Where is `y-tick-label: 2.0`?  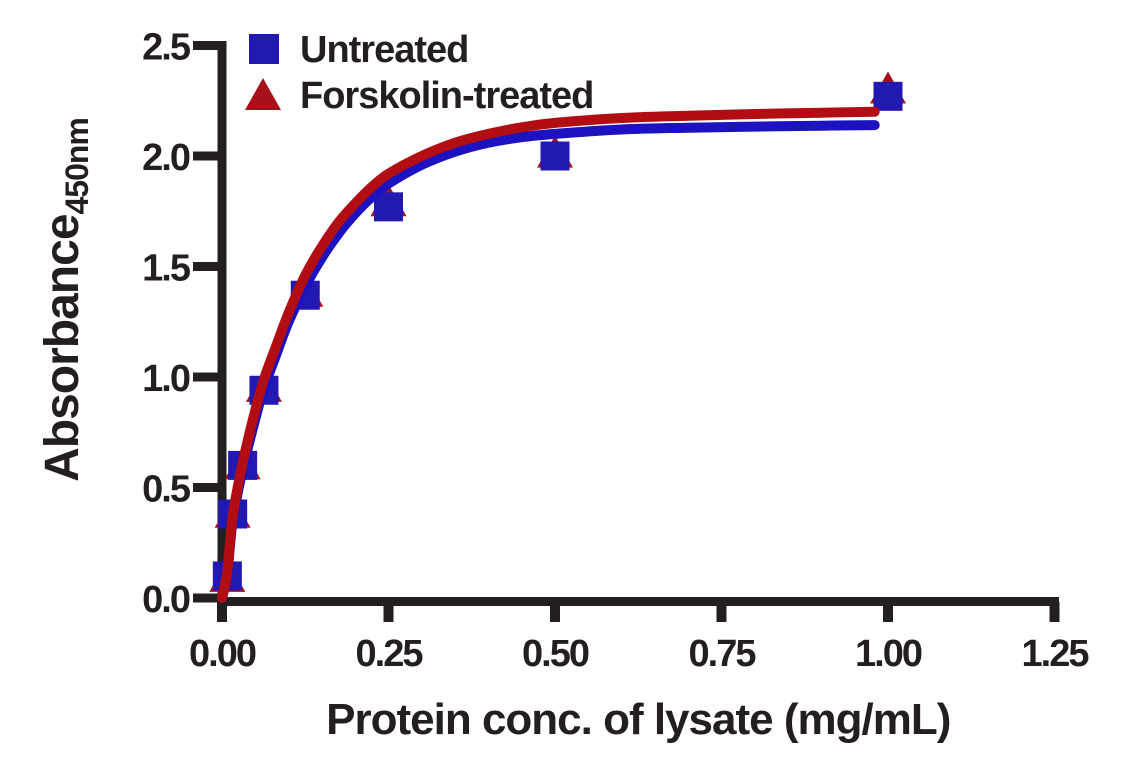 y-tick-label: 2.0 is located at coordinates (166, 158).